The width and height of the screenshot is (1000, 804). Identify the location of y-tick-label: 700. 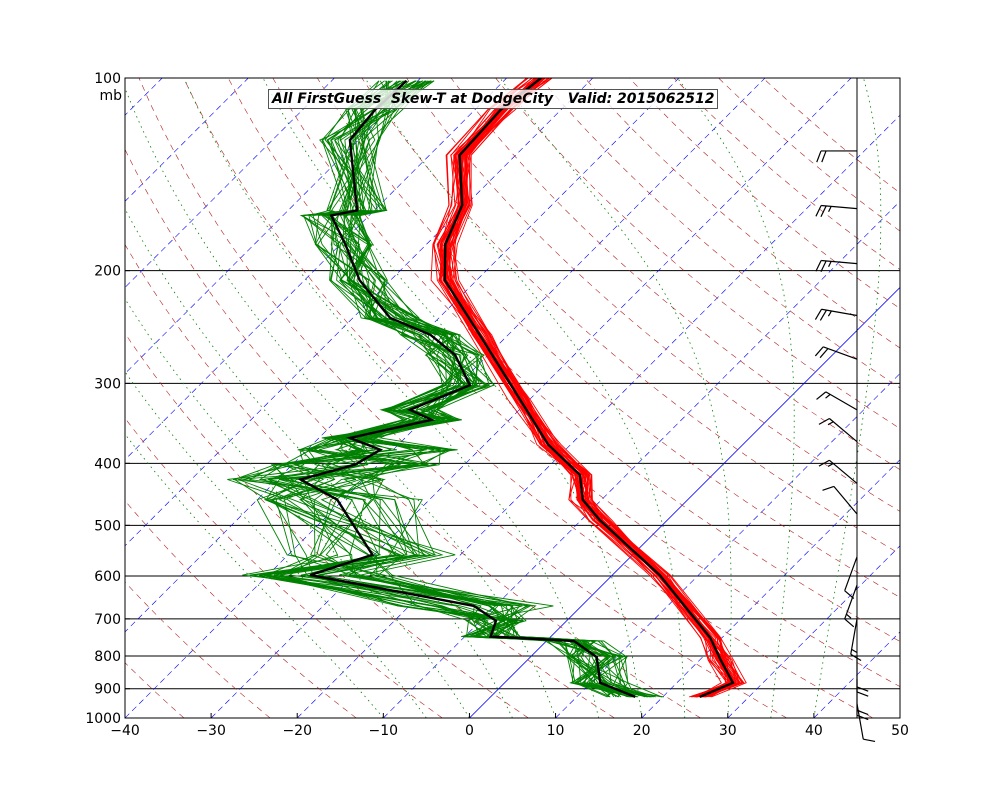
(107, 620).